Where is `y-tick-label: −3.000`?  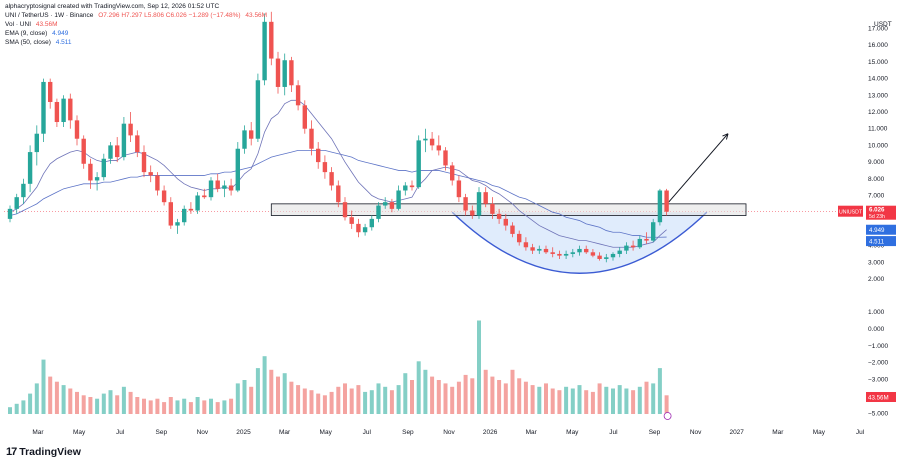 y-tick-label: −3.000 is located at coordinates (878, 380).